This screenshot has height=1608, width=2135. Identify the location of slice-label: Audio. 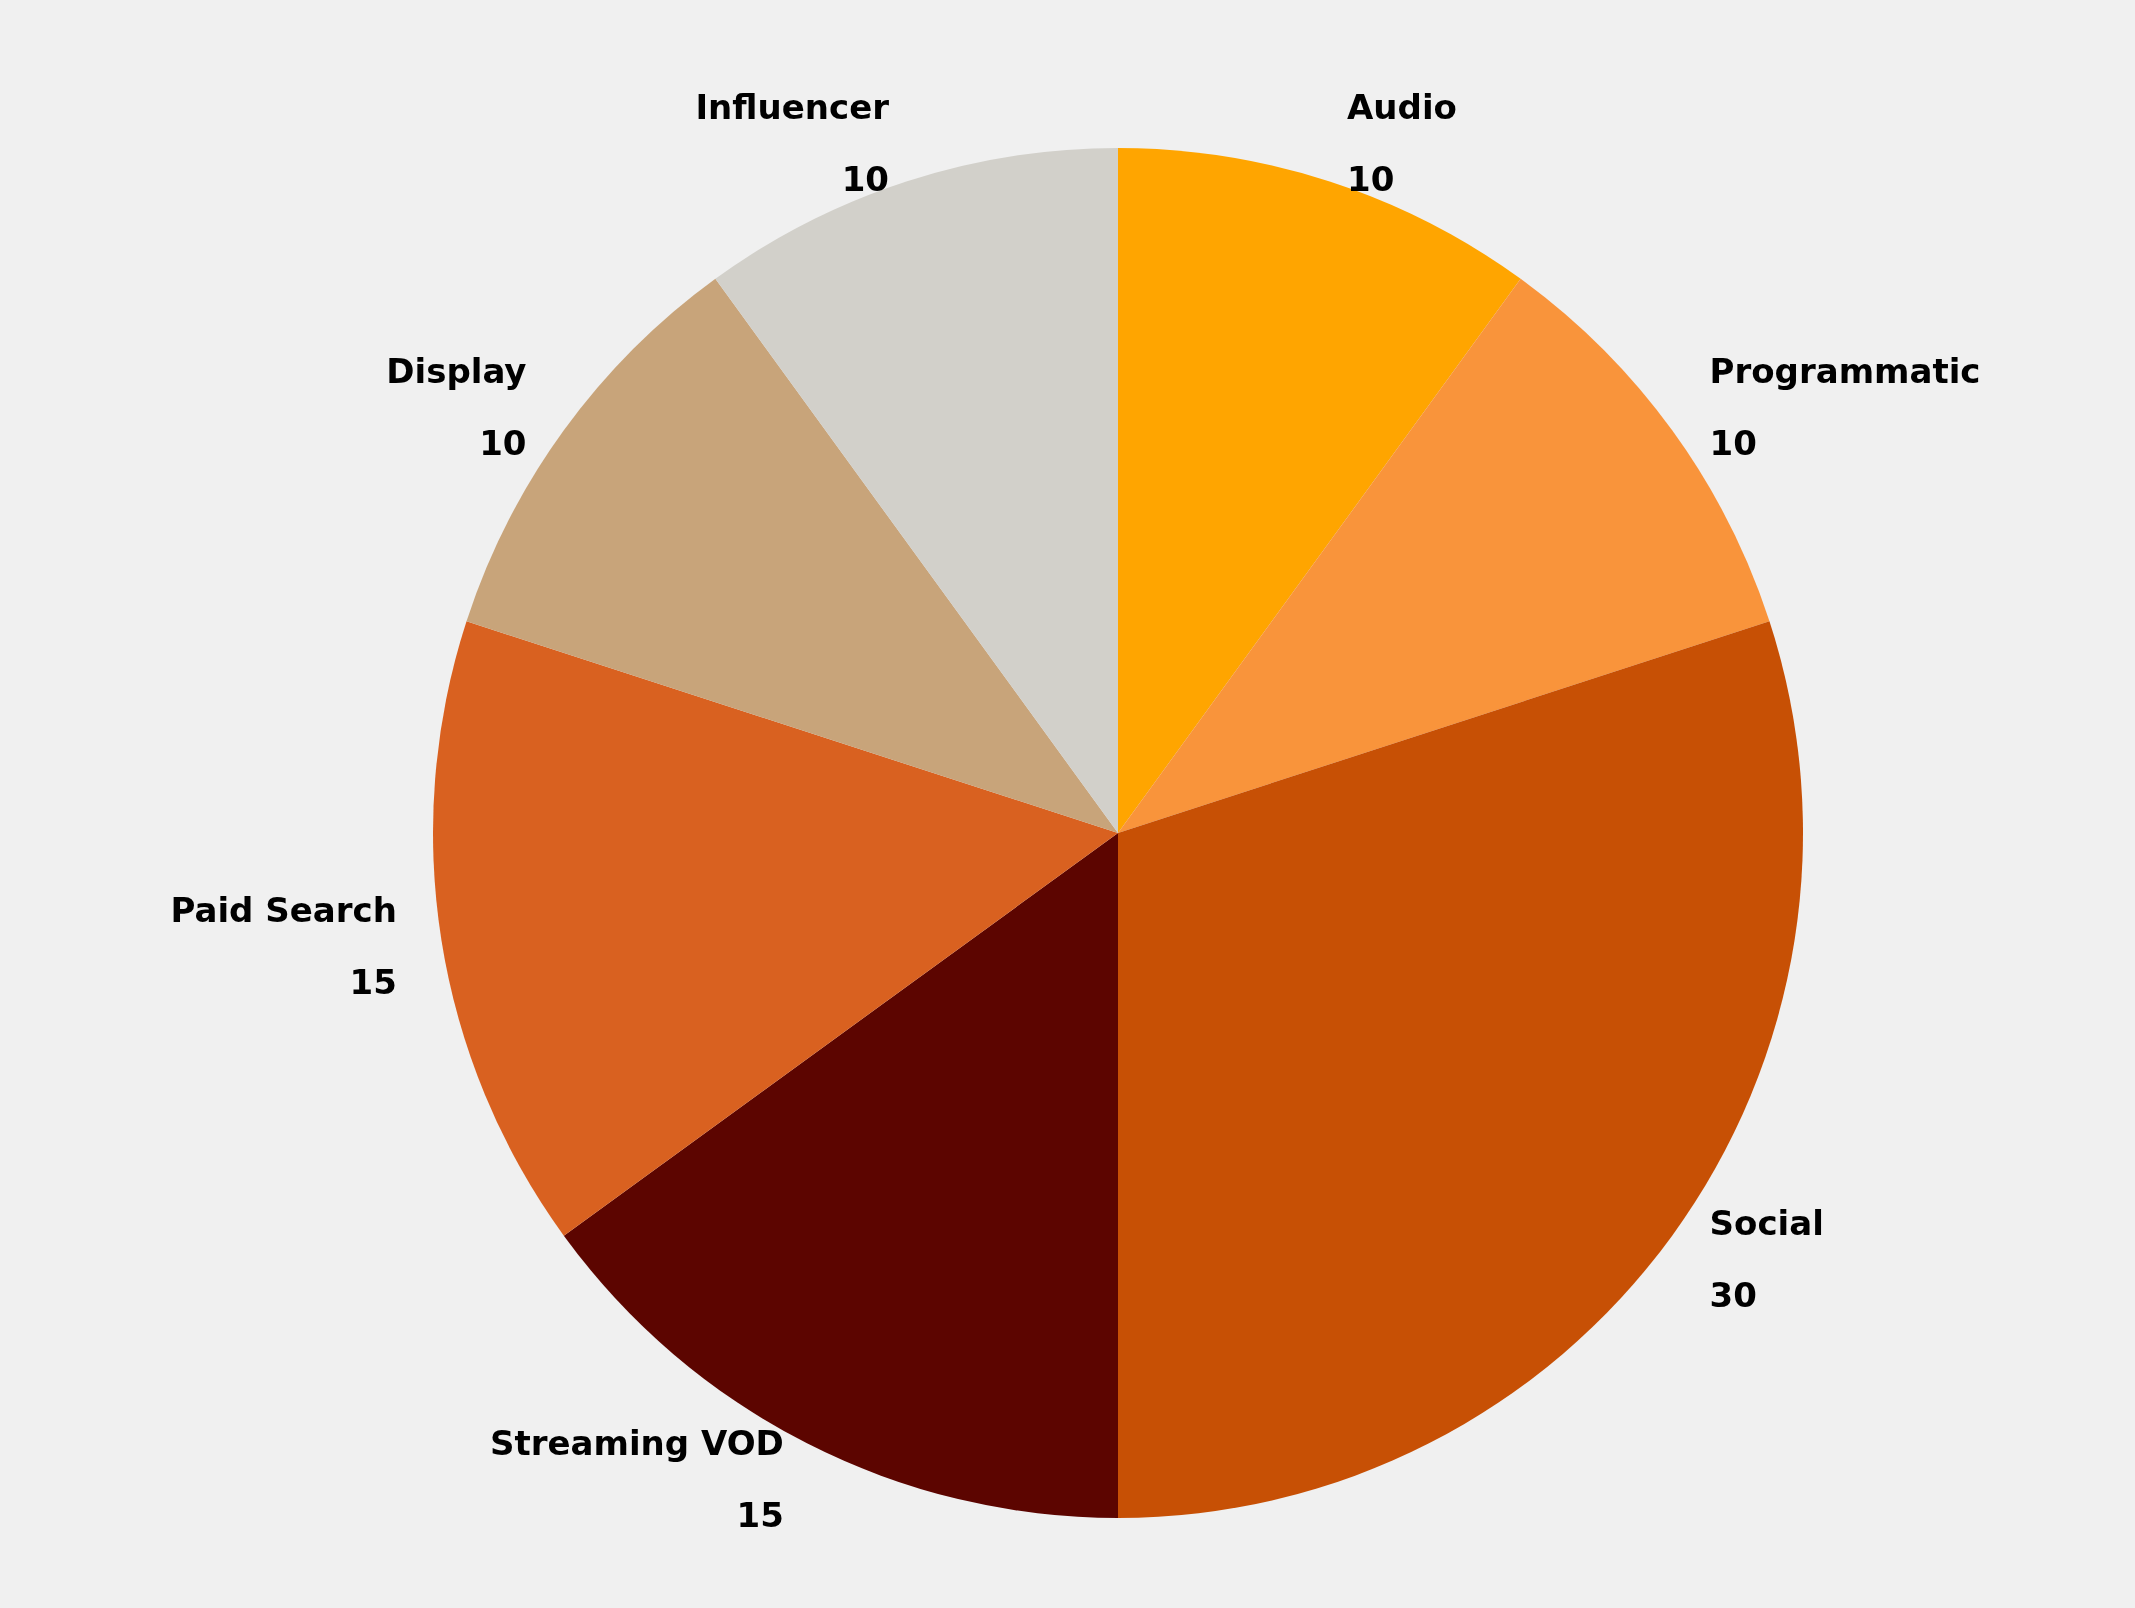
(1402, 107).